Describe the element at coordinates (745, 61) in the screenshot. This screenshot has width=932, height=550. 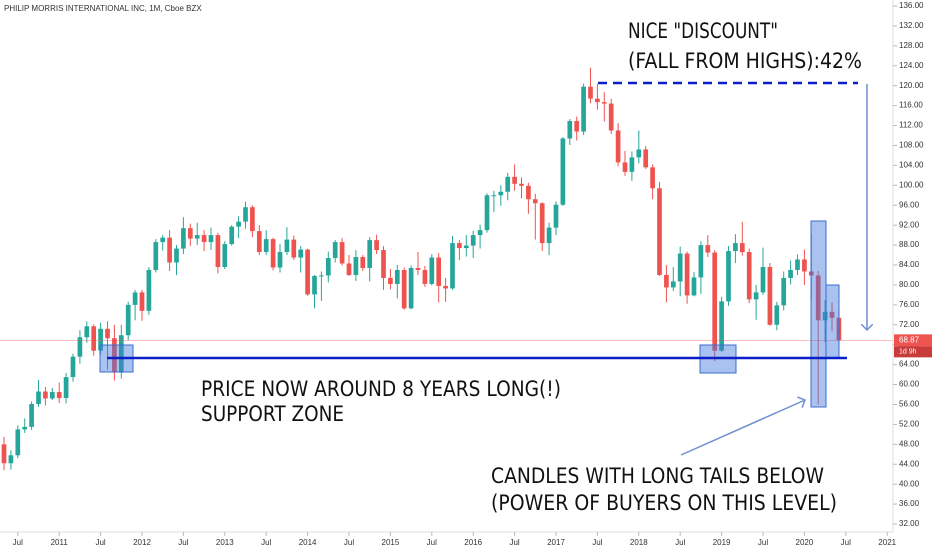
I see `annotation: (FALL FROM HIGHS):42%` at that location.